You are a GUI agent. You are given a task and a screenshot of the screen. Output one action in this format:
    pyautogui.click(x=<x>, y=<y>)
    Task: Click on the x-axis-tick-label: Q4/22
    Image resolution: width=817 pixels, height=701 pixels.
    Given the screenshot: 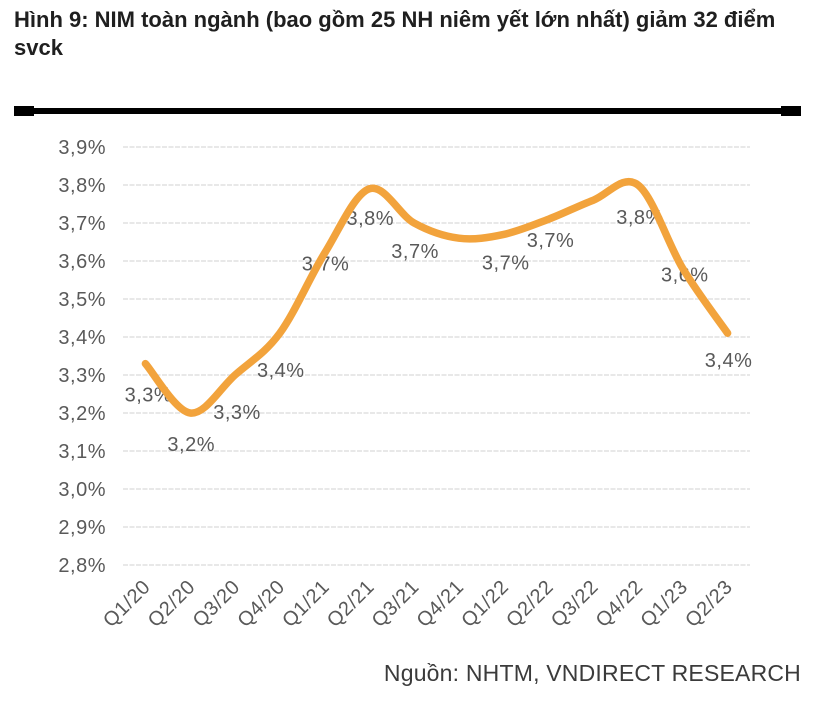 What is the action you would take?
    pyautogui.click(x=620, y=604)
    